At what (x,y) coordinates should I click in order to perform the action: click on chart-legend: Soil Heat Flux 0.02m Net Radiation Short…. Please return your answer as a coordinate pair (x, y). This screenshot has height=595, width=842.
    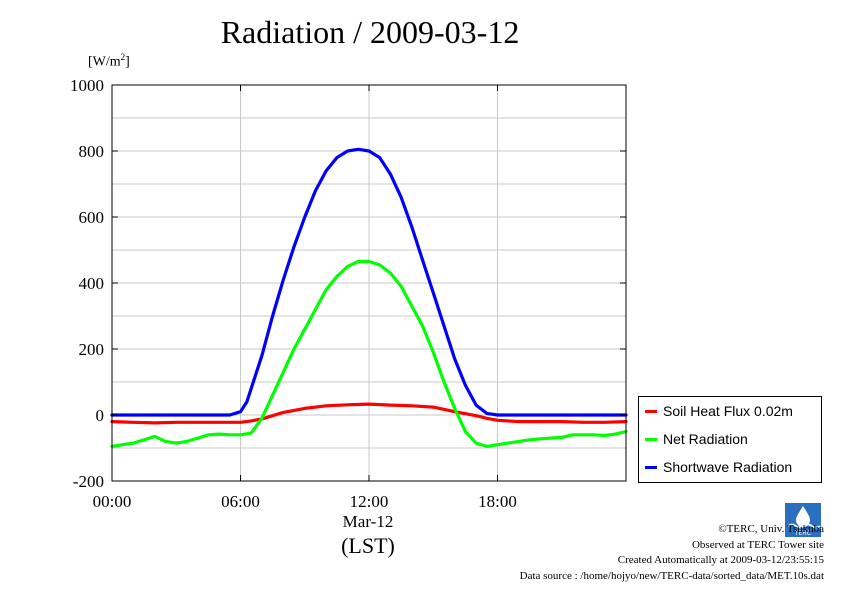
    Looking at the image, I should click on (730, 439).